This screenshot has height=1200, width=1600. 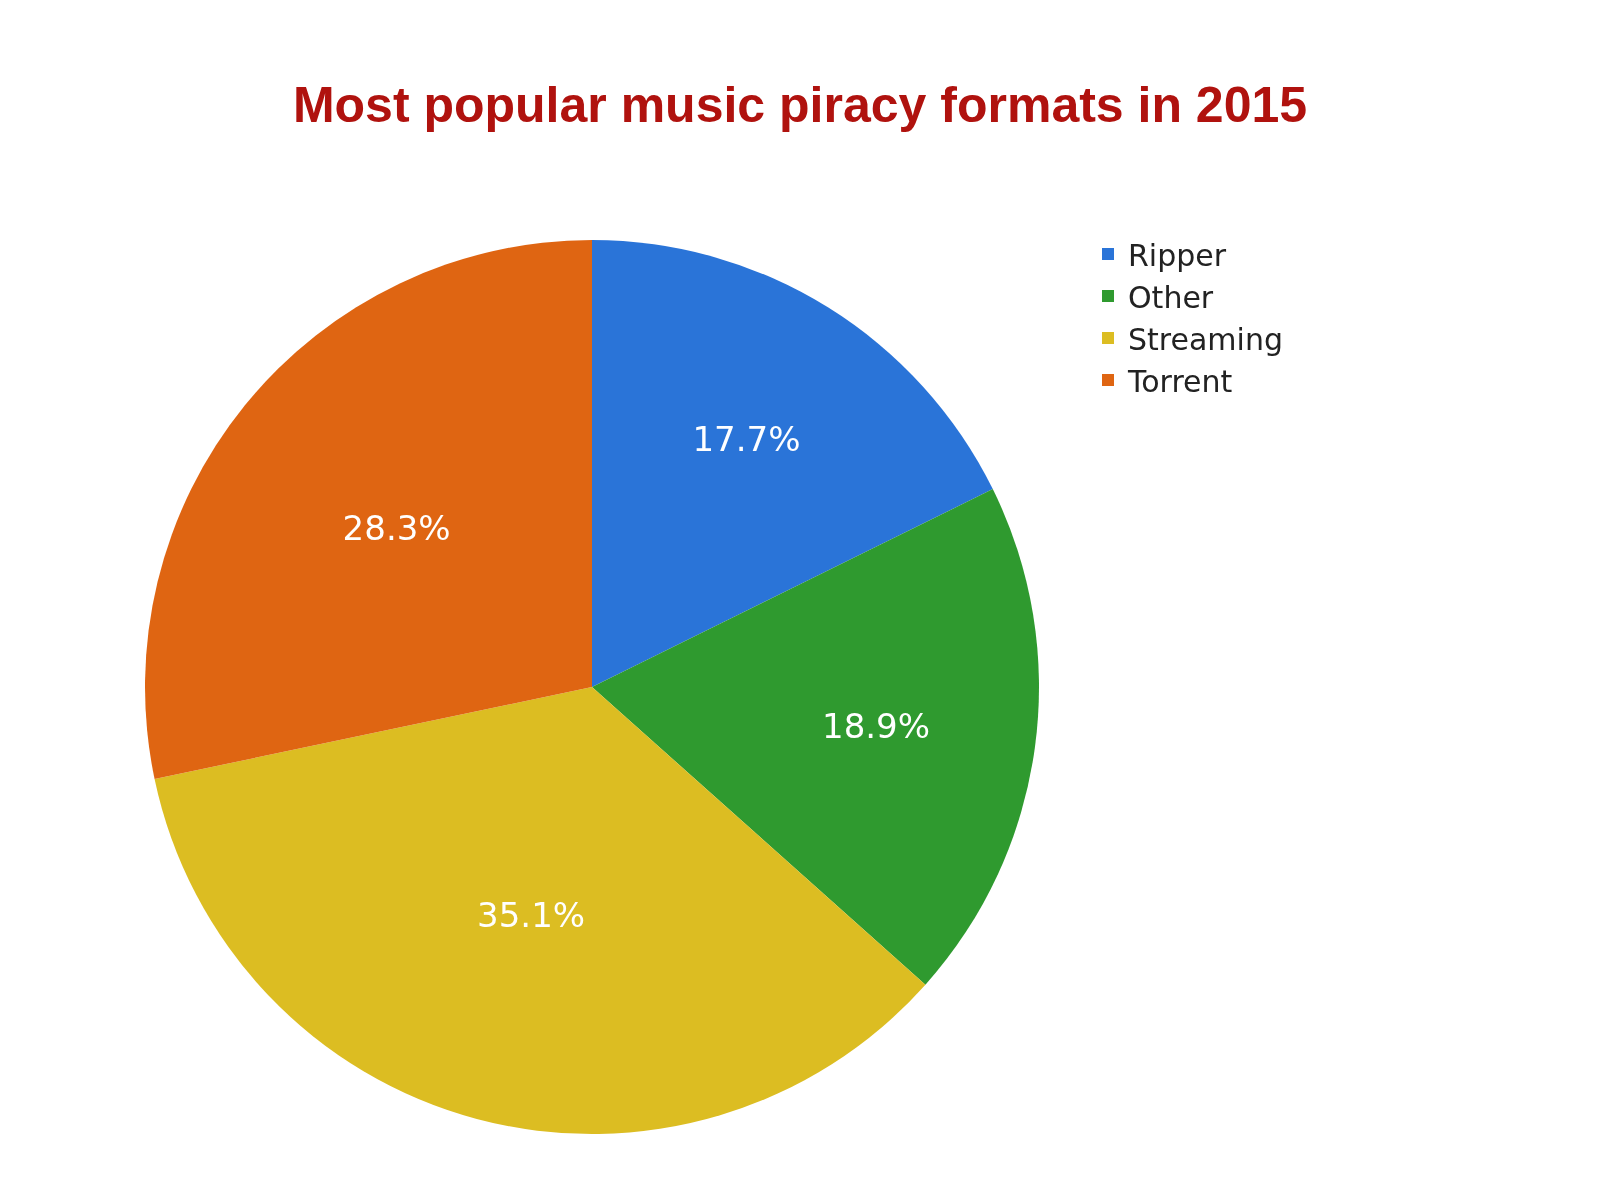 What do you see at coordinates (1177, 255) in the screenshot?
I see `legend-label: Ripper` at bounding box center [1177, 255].